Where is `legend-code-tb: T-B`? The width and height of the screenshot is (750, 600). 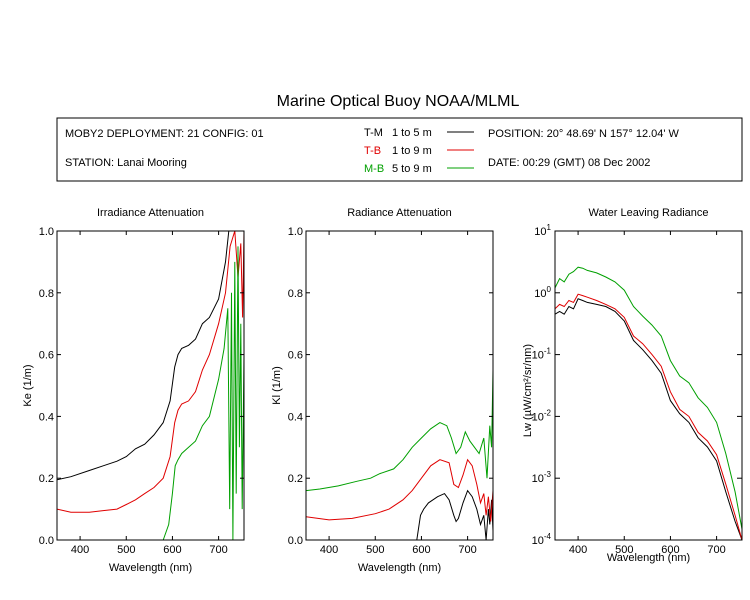 legend-code-tb: T-B is located at coordinates (372, 151).